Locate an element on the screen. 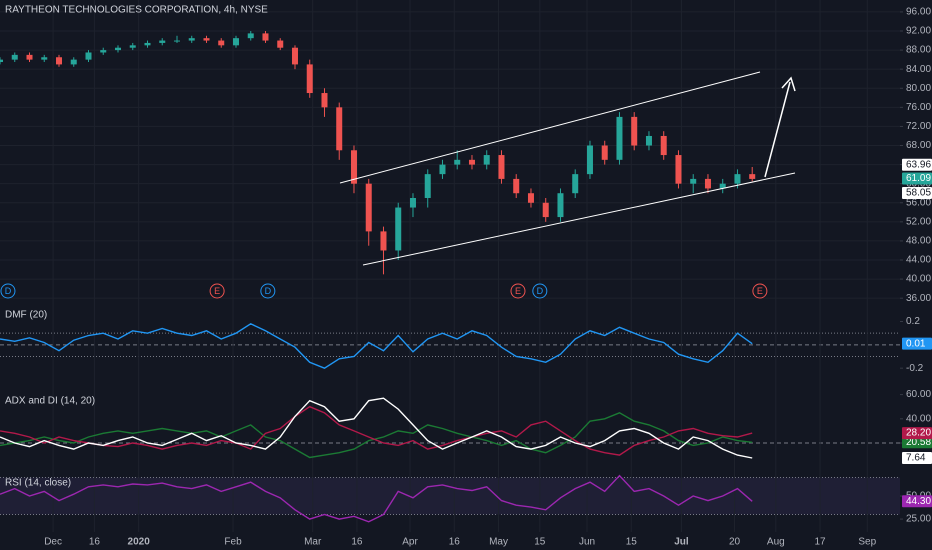 This screenshot has width=932, height=550. y-tick-label: 72.00 is located at coordinates (918, 126).